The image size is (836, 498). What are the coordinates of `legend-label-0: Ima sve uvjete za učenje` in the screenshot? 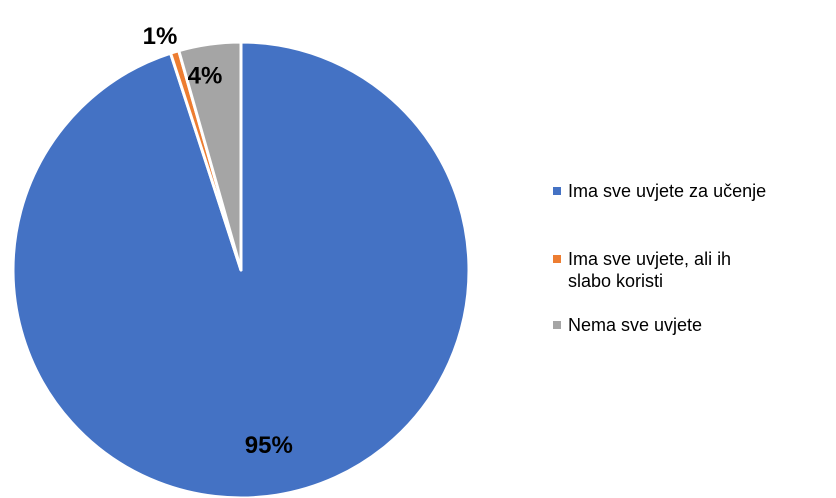 It's located at (667, 191).